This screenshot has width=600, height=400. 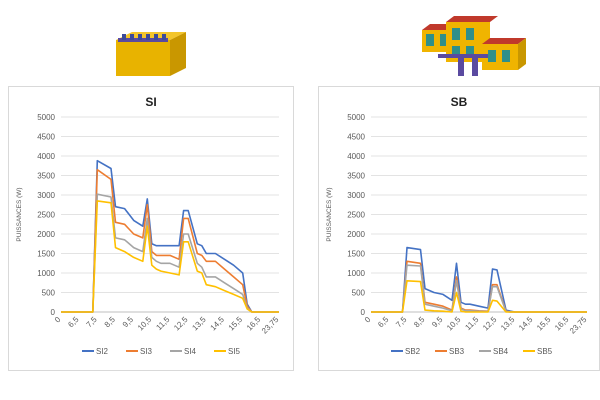 I want to click on chart-title: SB, so click(x=459, y=102).